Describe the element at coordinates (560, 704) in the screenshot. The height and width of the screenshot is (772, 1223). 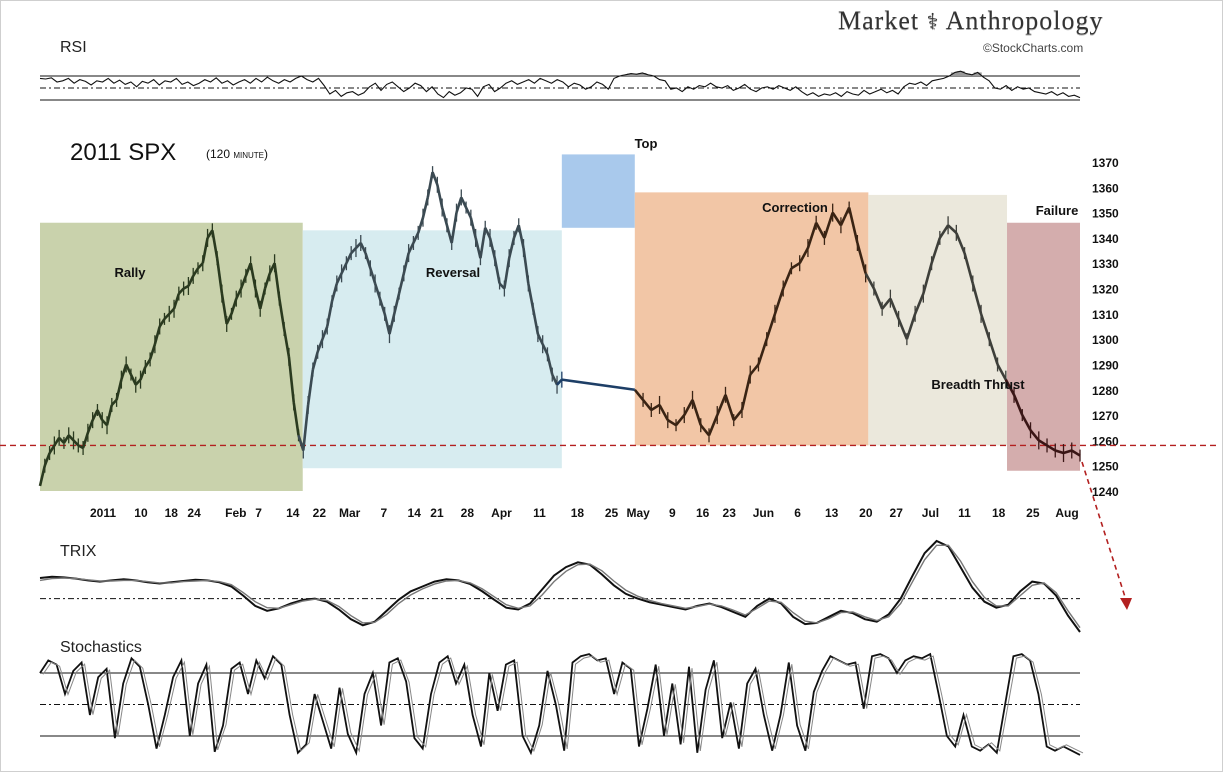
I see `stoch-line` at that location.